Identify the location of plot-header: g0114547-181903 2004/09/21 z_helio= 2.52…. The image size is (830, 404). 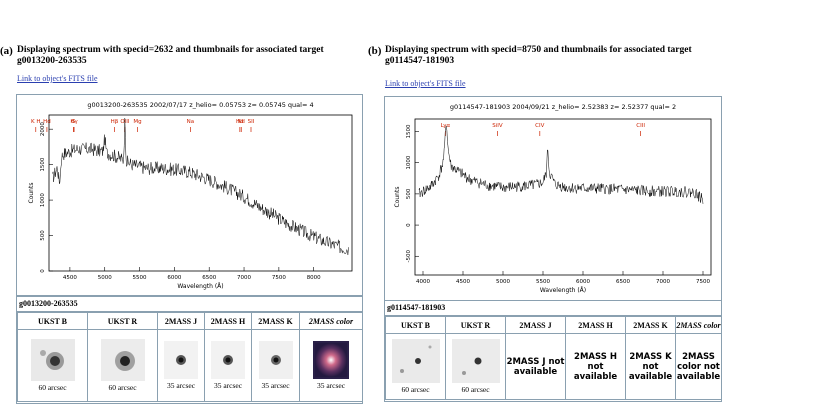
(563, 107).